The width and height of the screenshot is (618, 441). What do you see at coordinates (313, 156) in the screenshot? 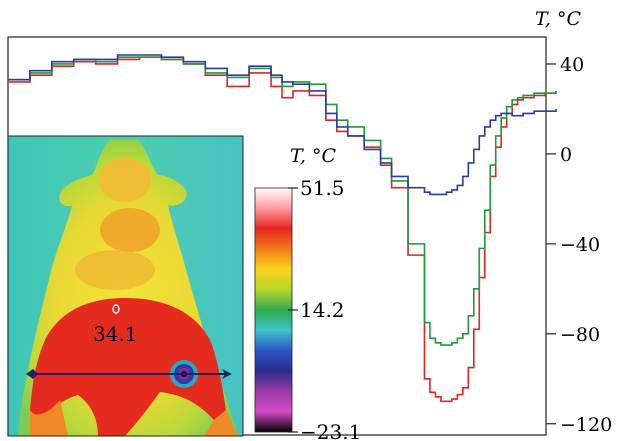
I see `colorbar-title: T, °C` at bounding box center [313, 156].